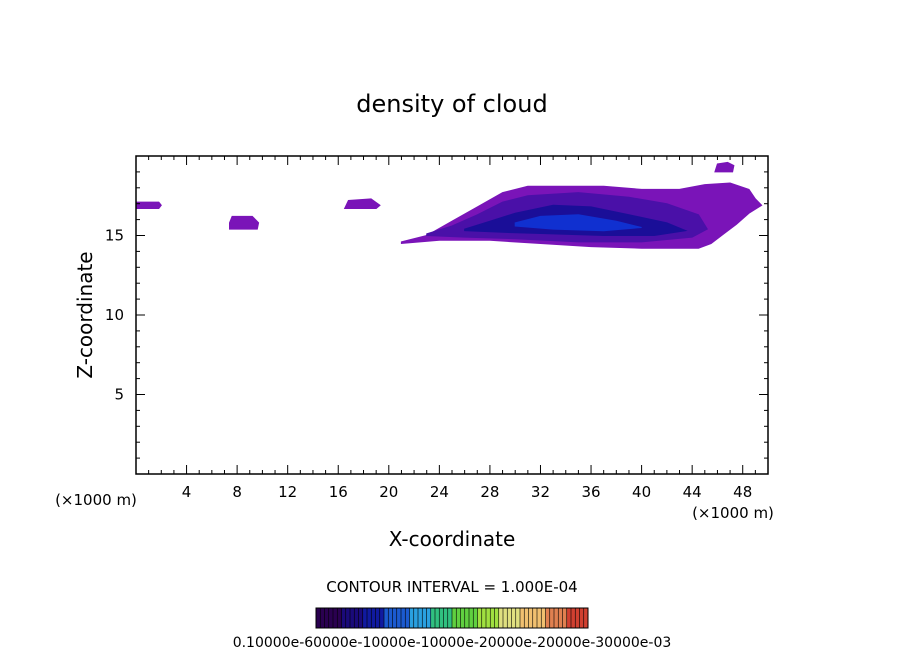 The image size is (904, 654). What do you see at coordinates (338, 492) in the screenshot?
I see `x-tick-label: 16` at bounding box center [338, 492].